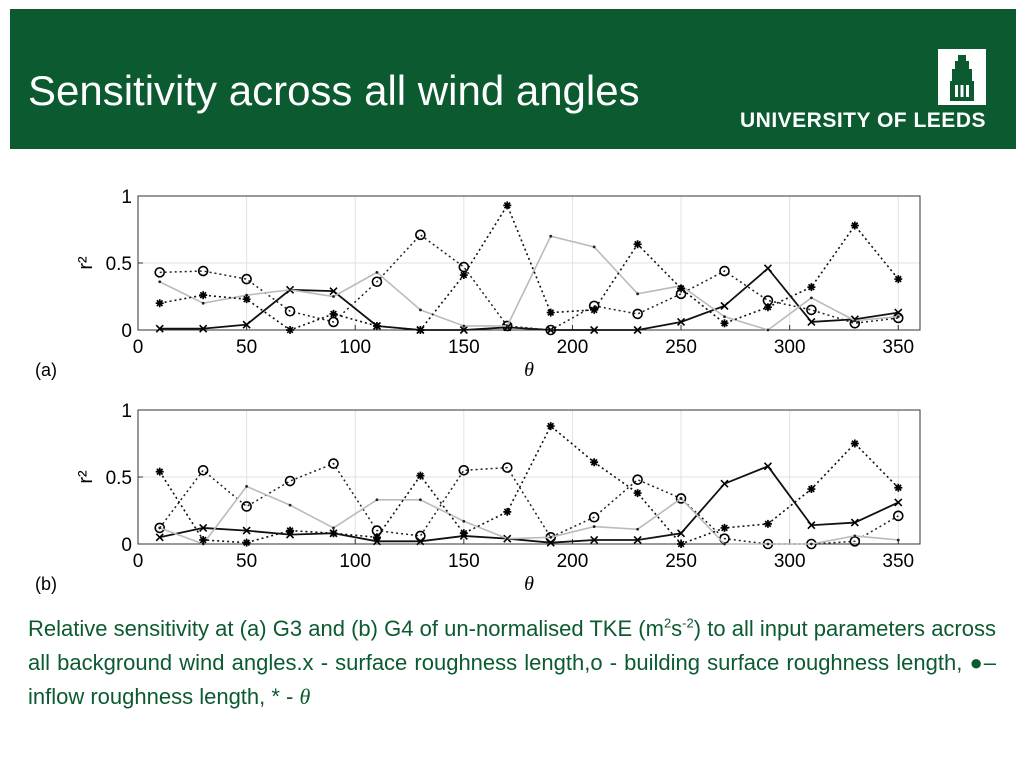 The image size is (1024, 768). Describe the element at coordinates (246, 561) in the screenshot. I see `x-tick-label: 50` at that location.